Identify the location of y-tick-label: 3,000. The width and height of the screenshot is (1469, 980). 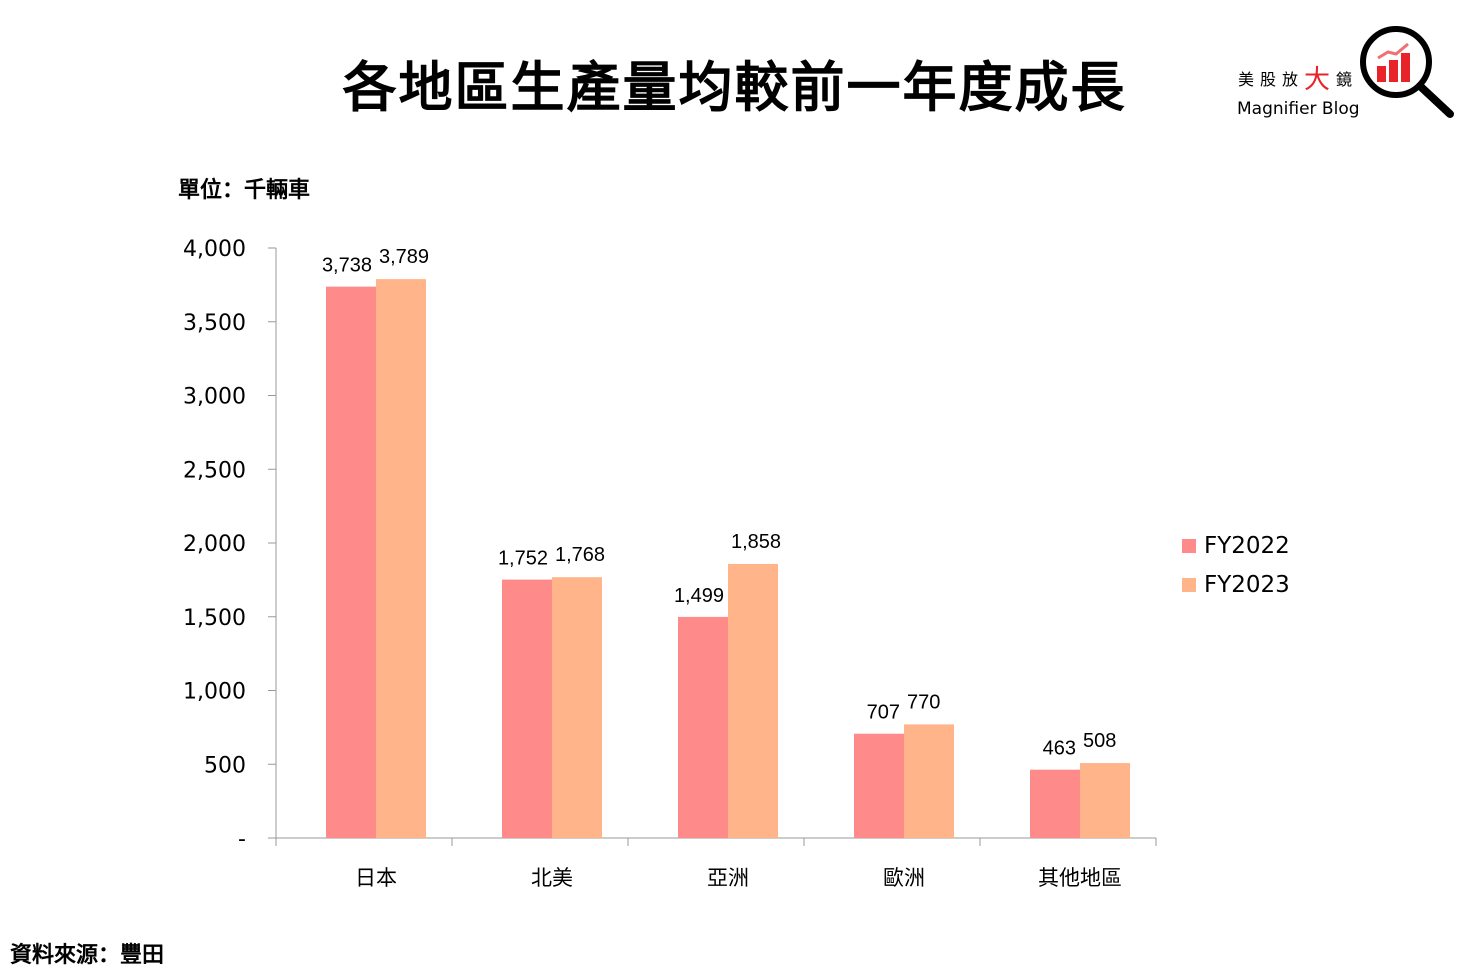
(214, 397).